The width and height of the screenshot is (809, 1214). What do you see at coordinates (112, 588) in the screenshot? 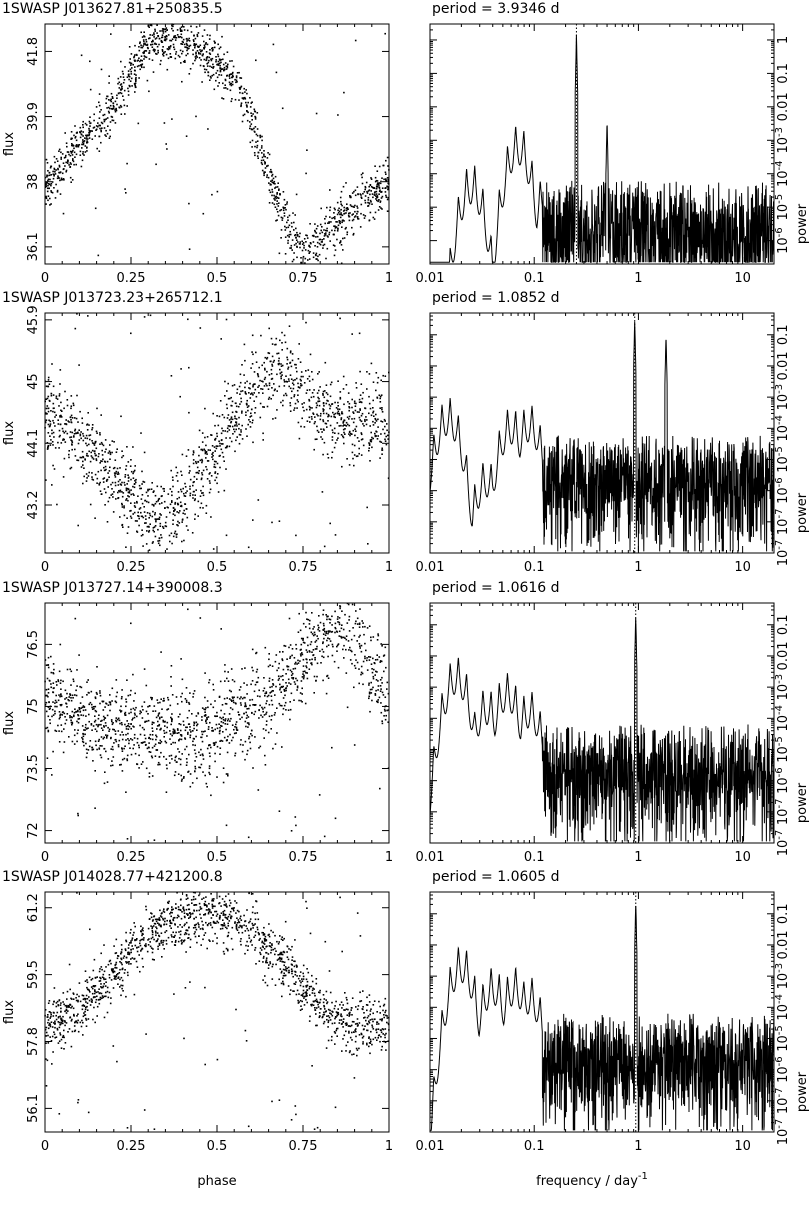
I see `panel-title: 1SWASP J013727.14+390008.3` at bounding box center [112, 588].